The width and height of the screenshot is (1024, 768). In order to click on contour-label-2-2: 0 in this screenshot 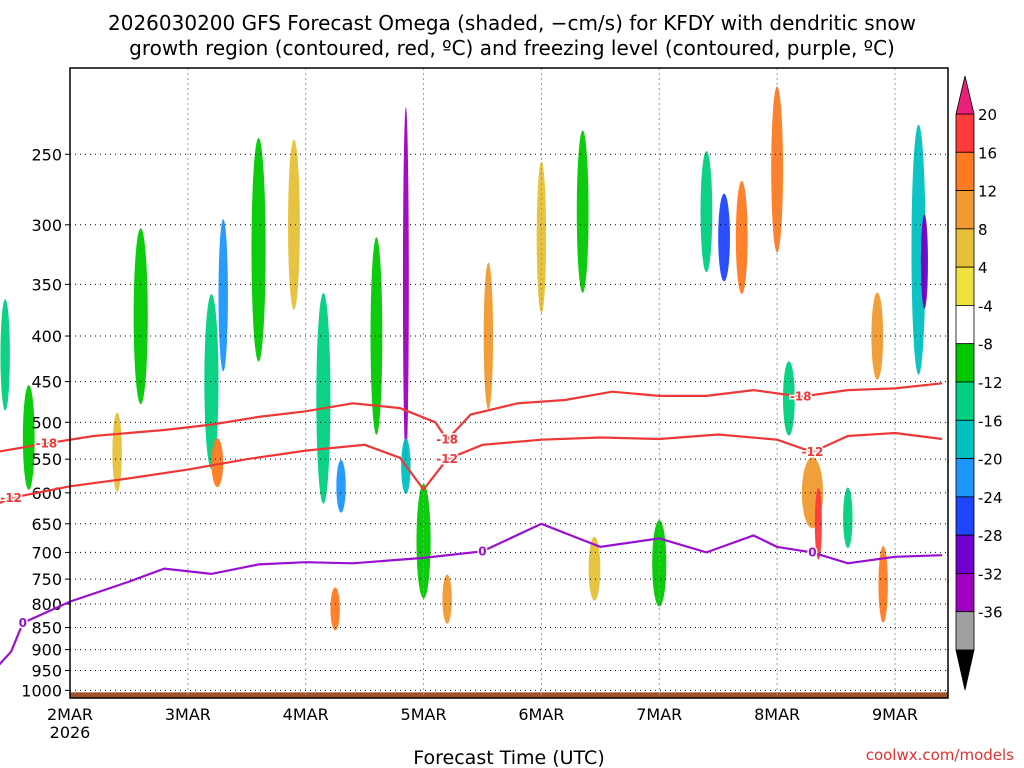, I will do `click(812, 552)`.